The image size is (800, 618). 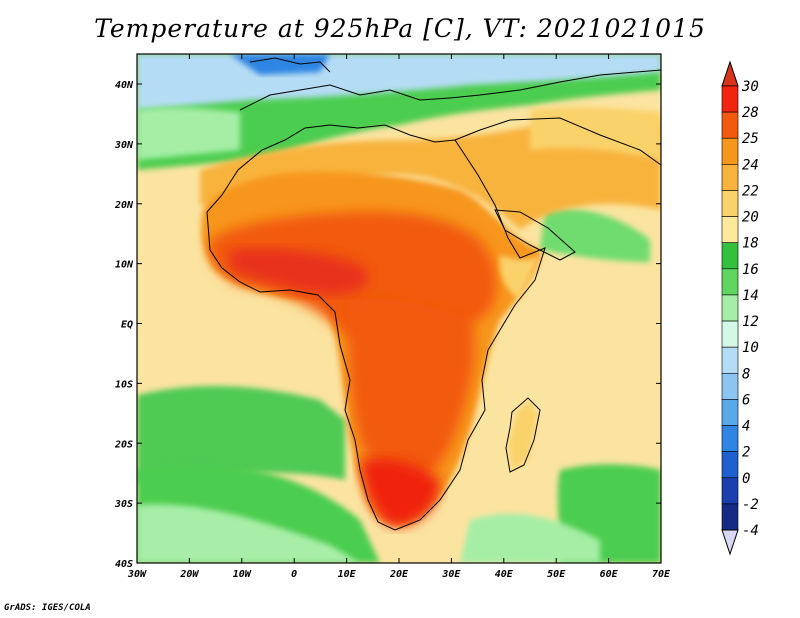 What do you see at coordinates (730, 542) in the screenshot?
I see `colorbar-under-triangle` at bounding box center [730, 542].